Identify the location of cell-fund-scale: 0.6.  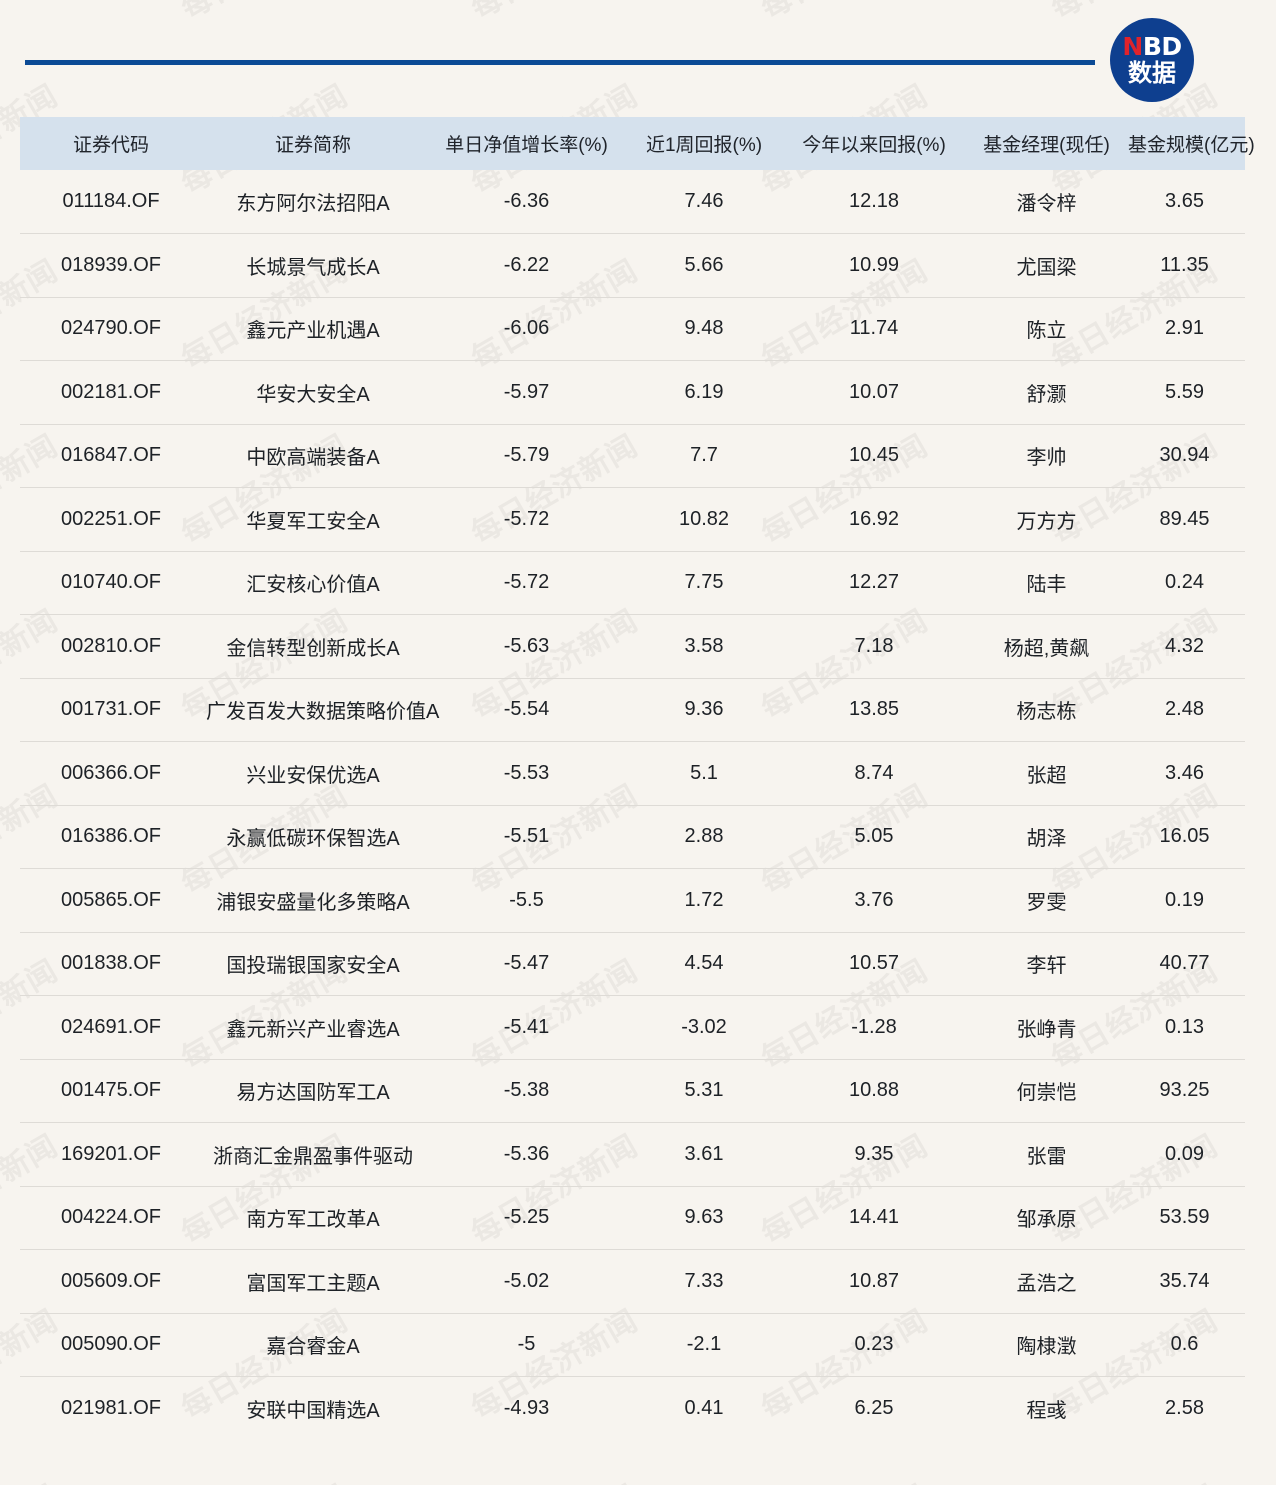
(1184, 1345).